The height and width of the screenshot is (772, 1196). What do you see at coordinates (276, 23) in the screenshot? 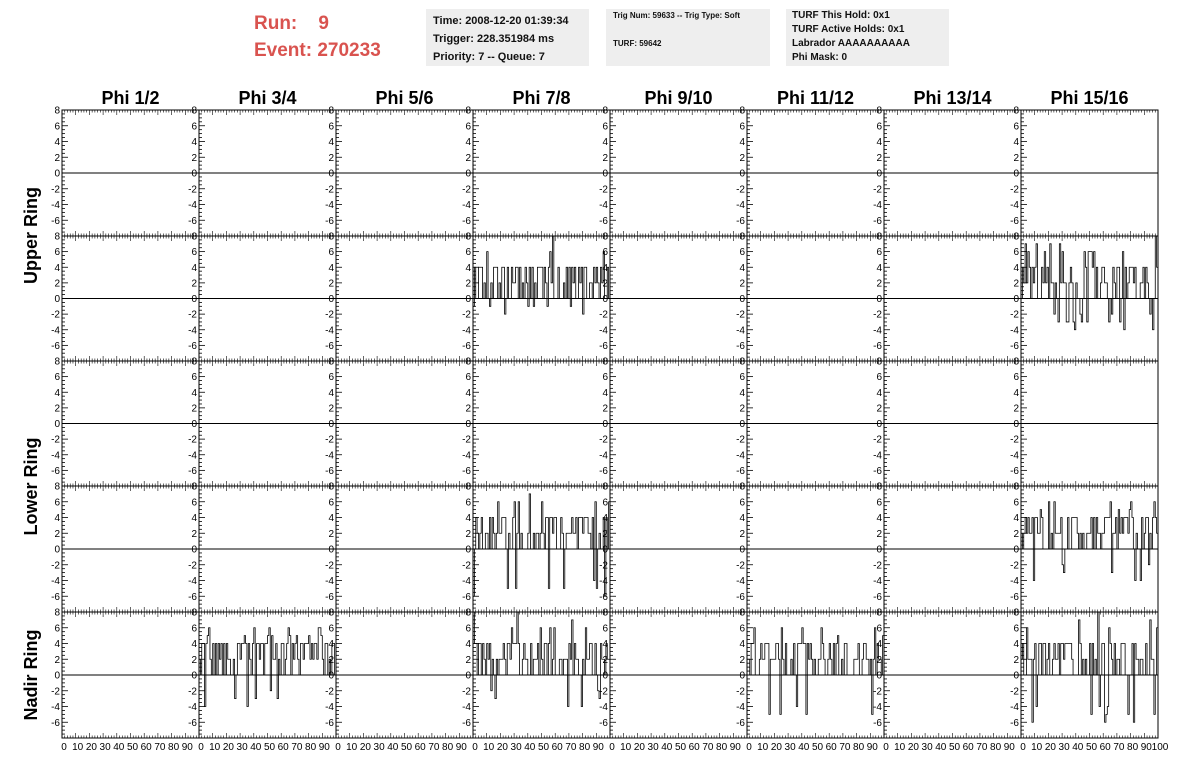
I see `run-label: Run:` at bounding box center [276, 23].